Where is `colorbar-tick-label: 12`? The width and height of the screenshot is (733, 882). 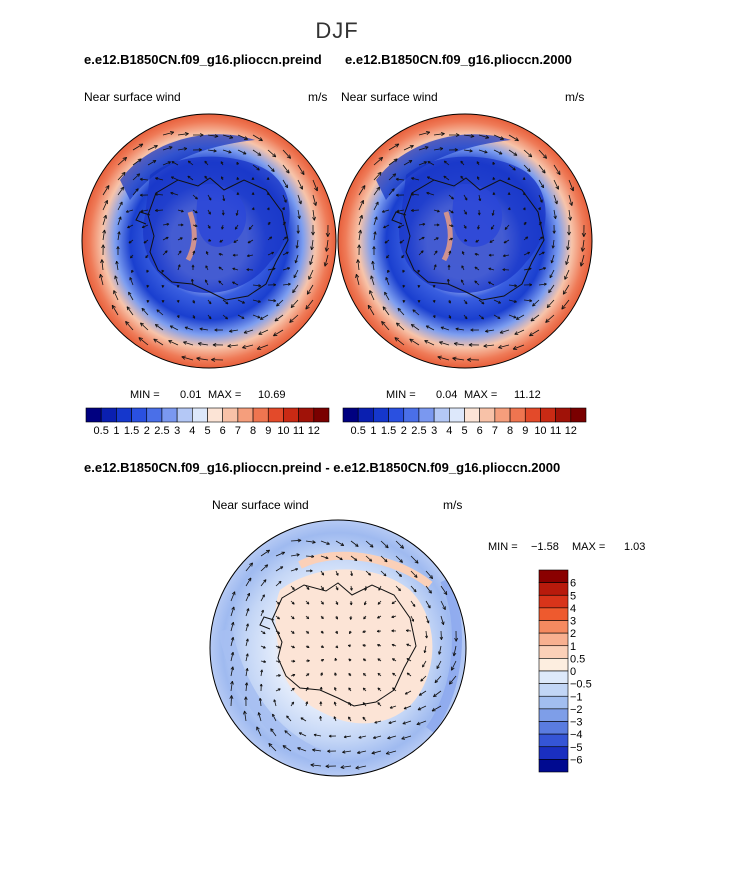
colorbar-tick-label: 12 is located at coordinates (571, 431).